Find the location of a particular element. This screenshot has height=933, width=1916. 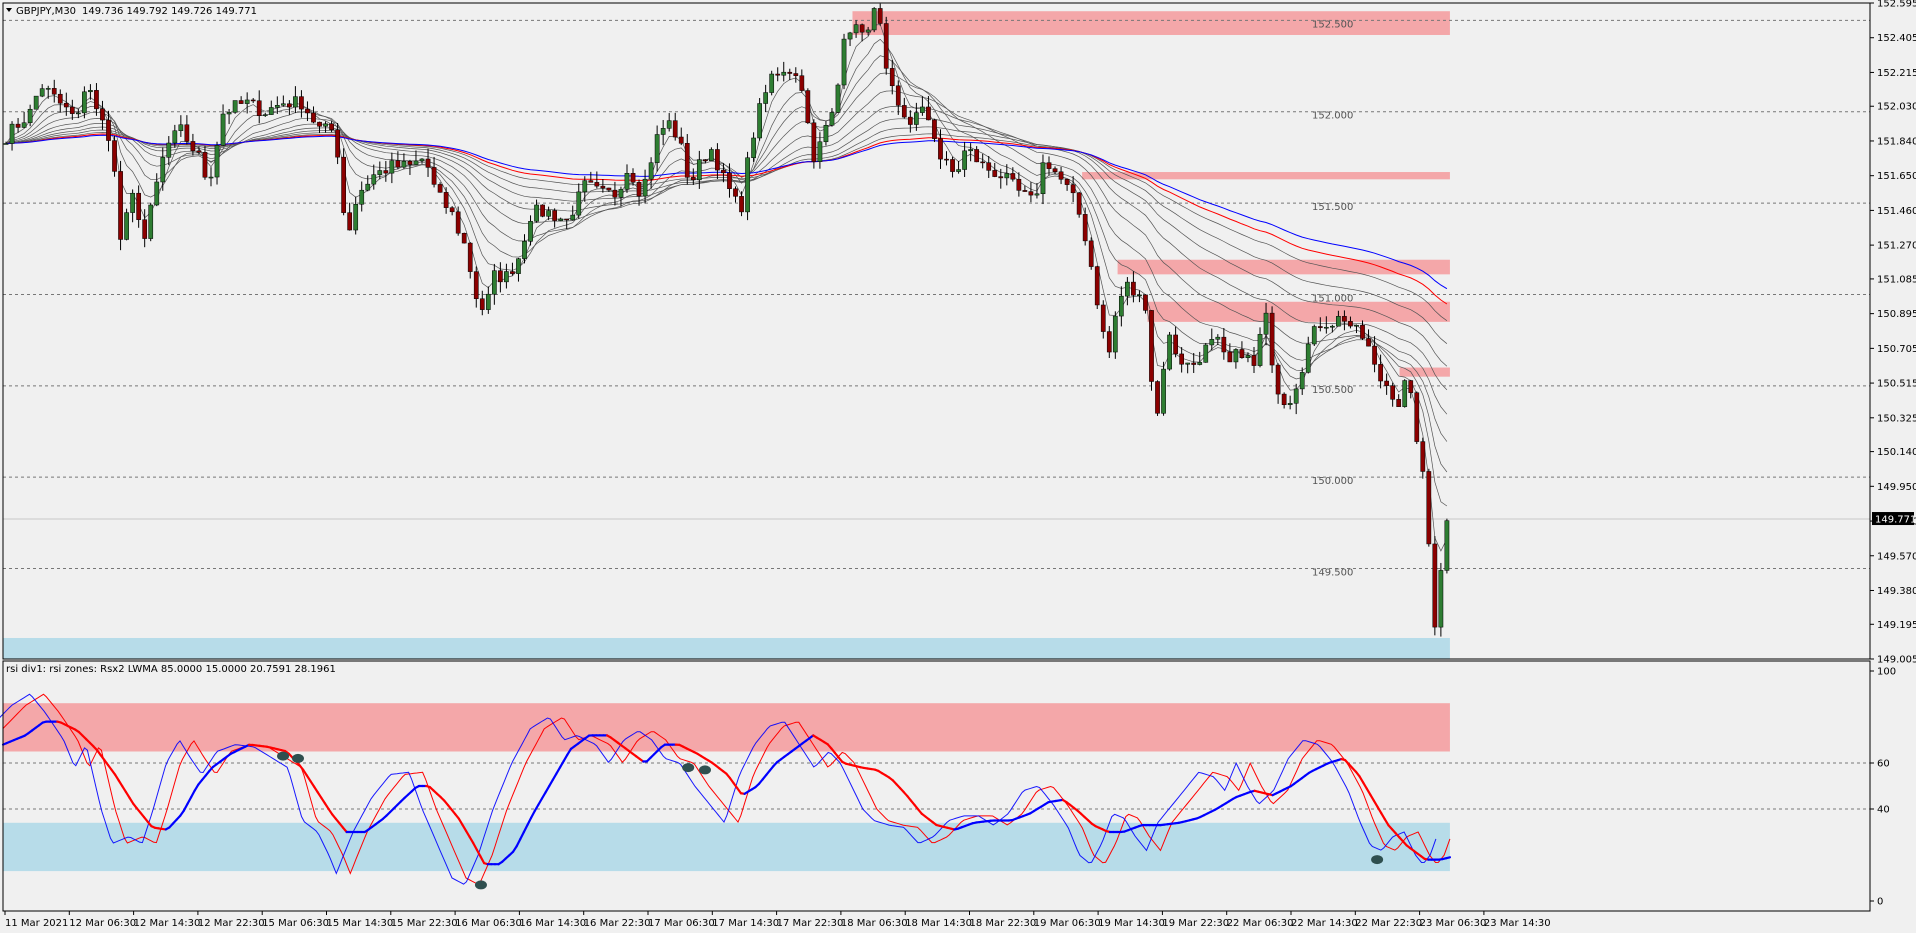

time-tick-label: 15 Mar 06:30 is located at coordinates (295, 923).